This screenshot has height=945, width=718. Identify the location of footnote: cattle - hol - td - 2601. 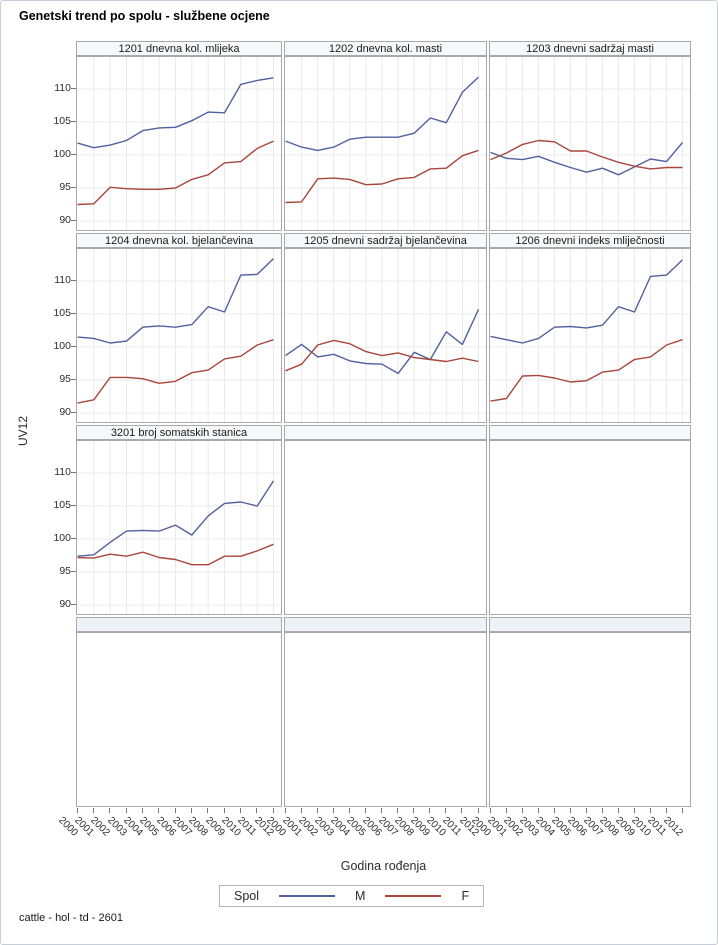
(71, 918).